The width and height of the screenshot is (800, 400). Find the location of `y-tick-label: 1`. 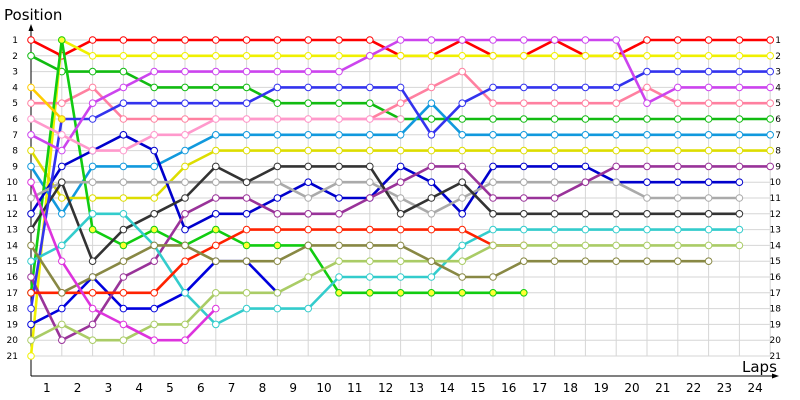

y-tick-label: 1 is located at coordinates (15, 41).